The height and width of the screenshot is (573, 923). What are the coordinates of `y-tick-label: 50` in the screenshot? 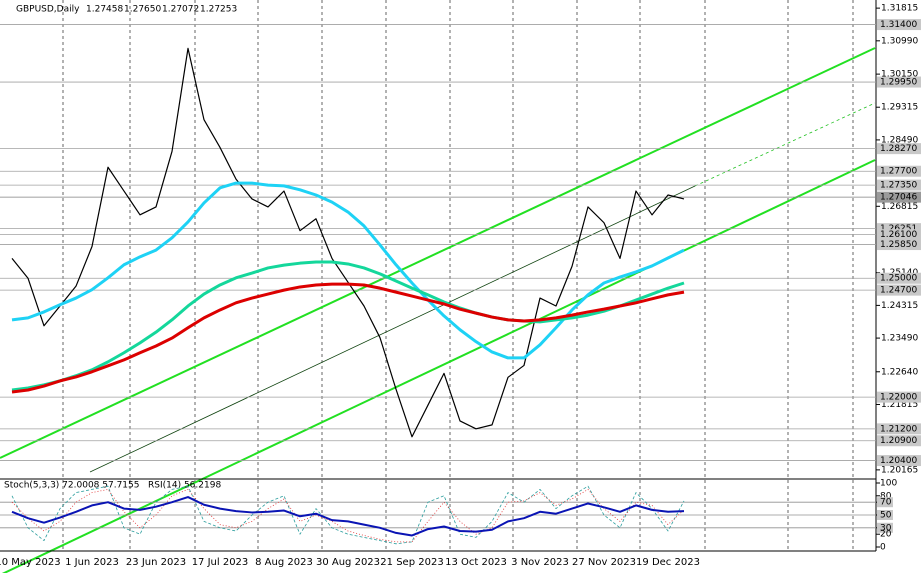 It's located at (886, 516).